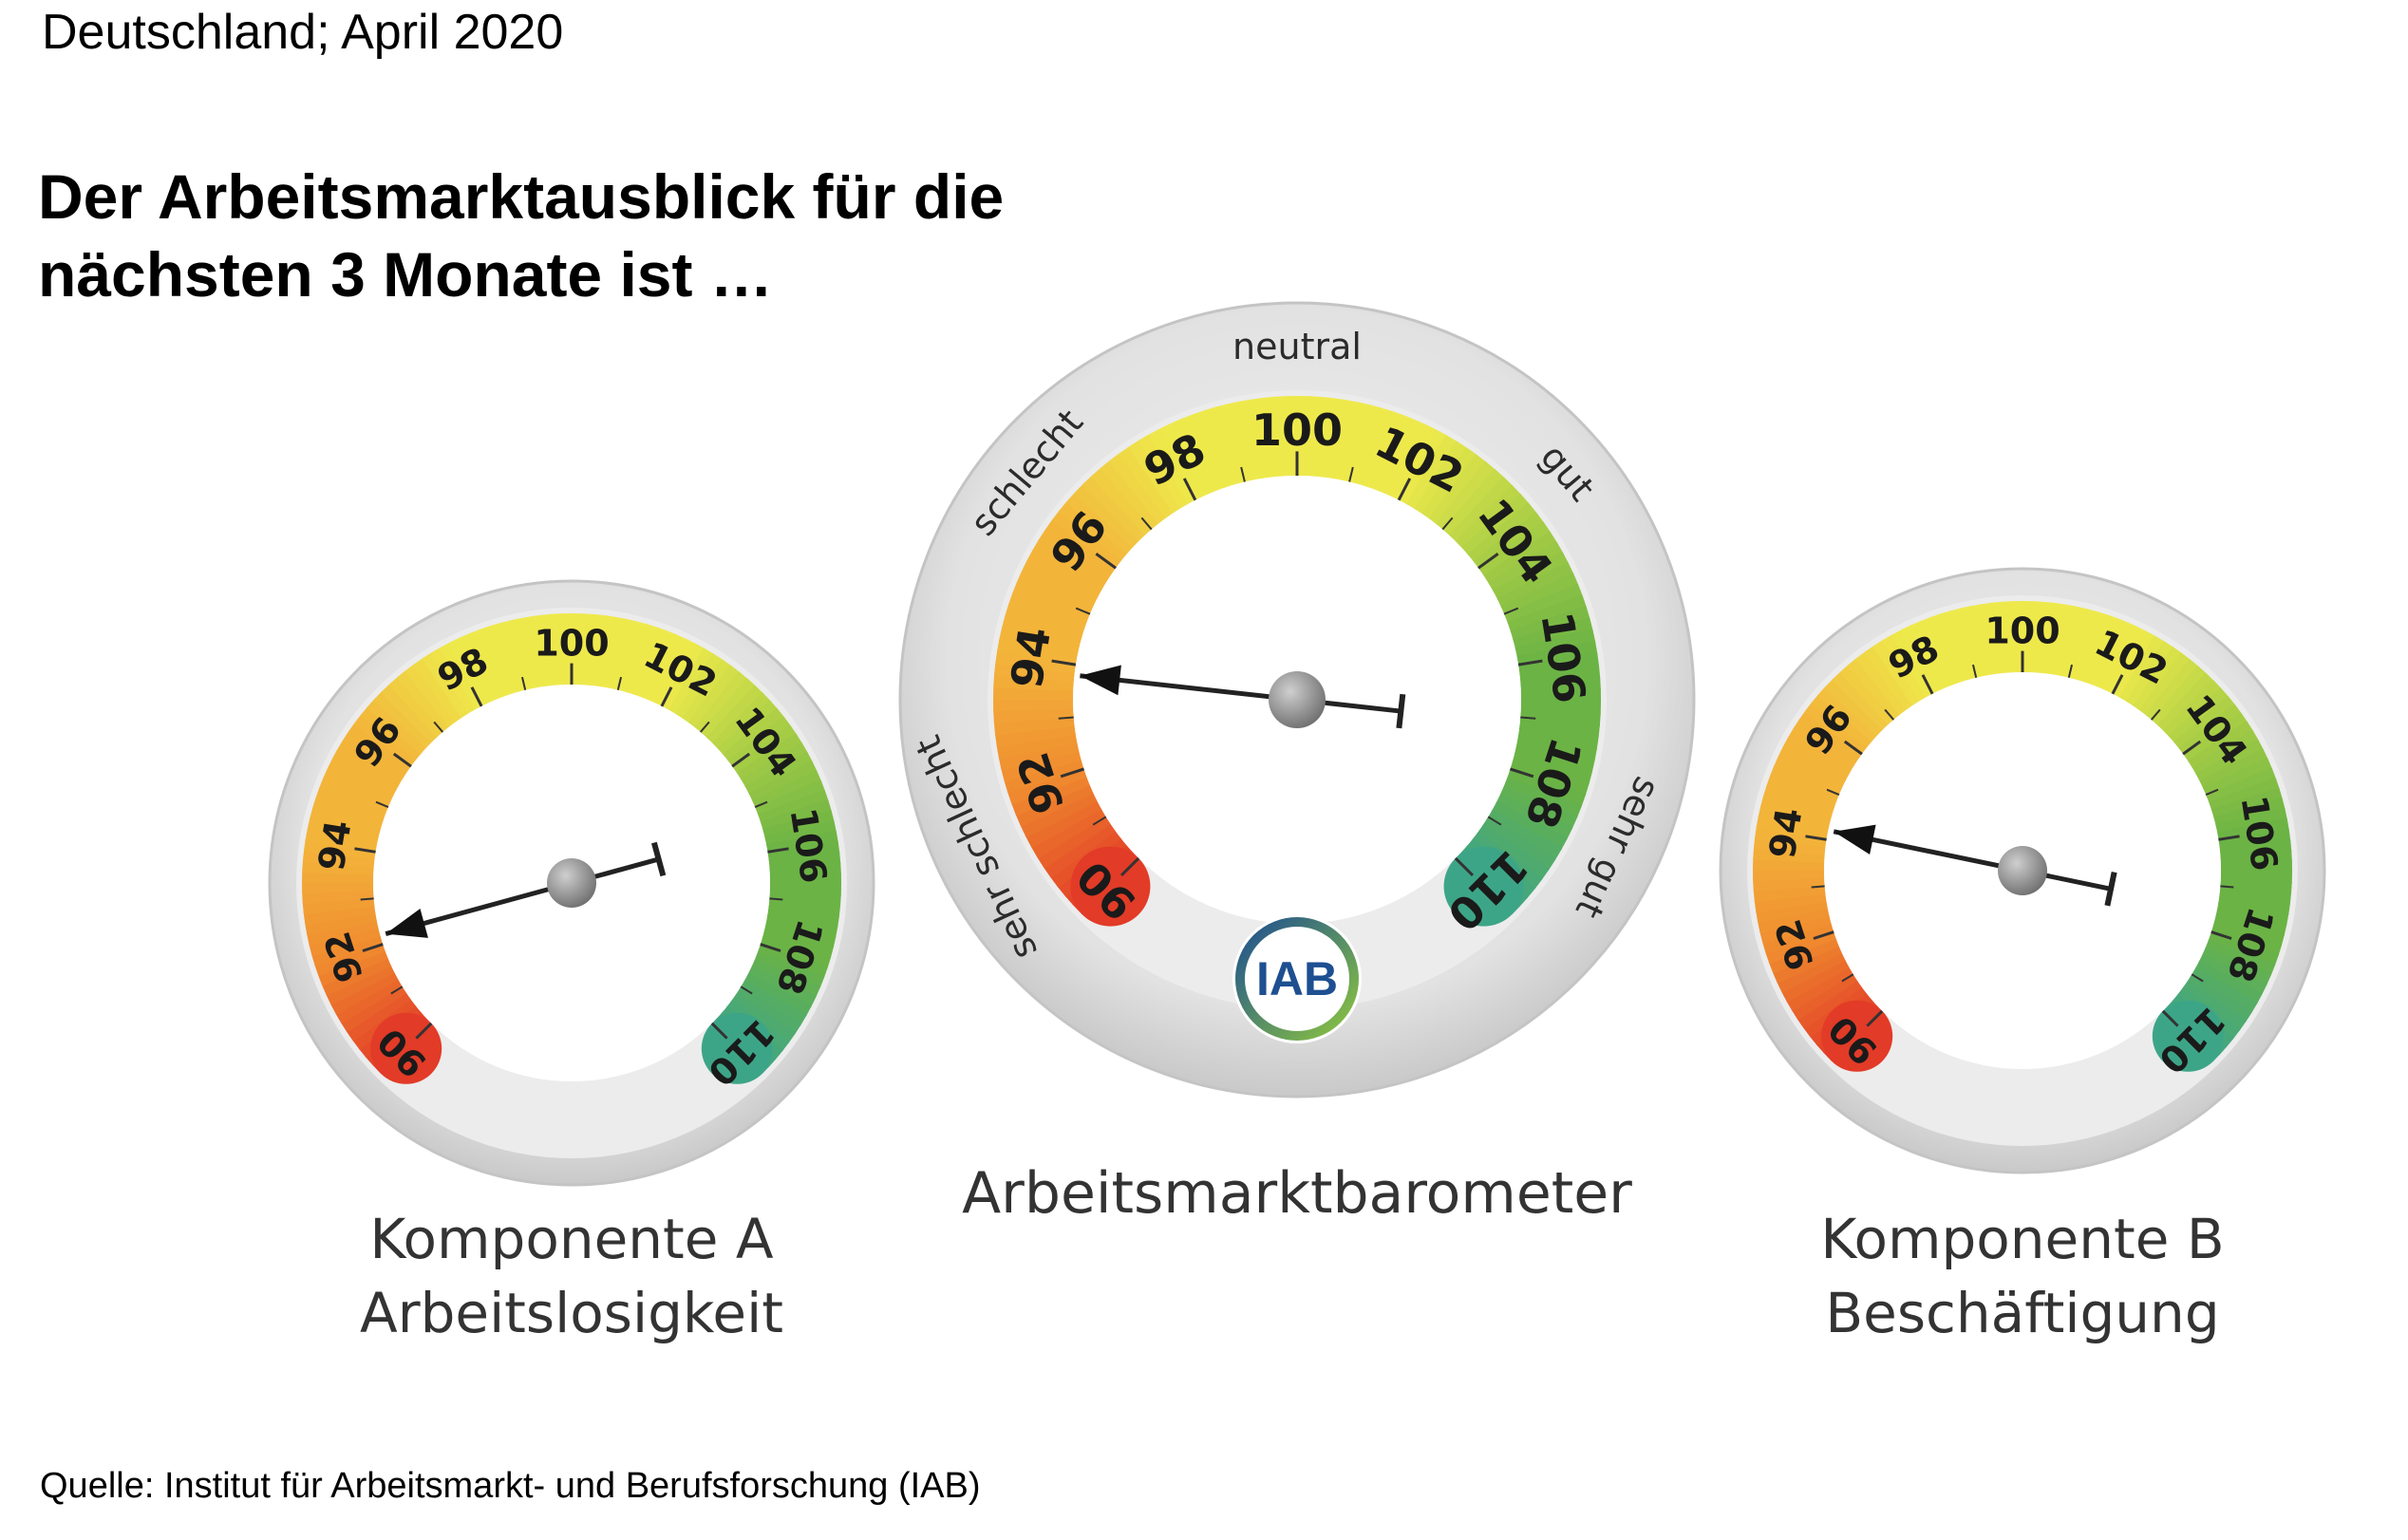  I want to click on iab-logo: IAB, so click(1297, 978).